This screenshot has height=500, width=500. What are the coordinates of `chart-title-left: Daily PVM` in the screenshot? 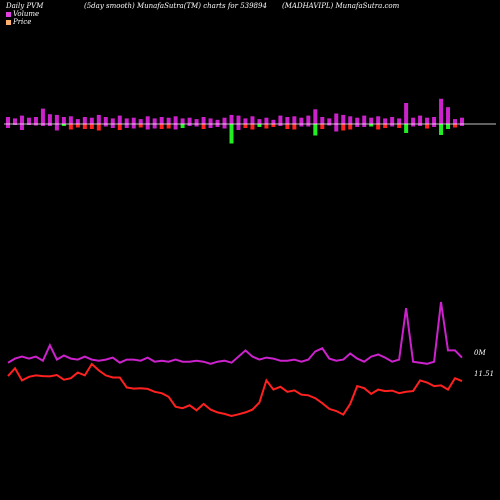 It's located at (25, 6).